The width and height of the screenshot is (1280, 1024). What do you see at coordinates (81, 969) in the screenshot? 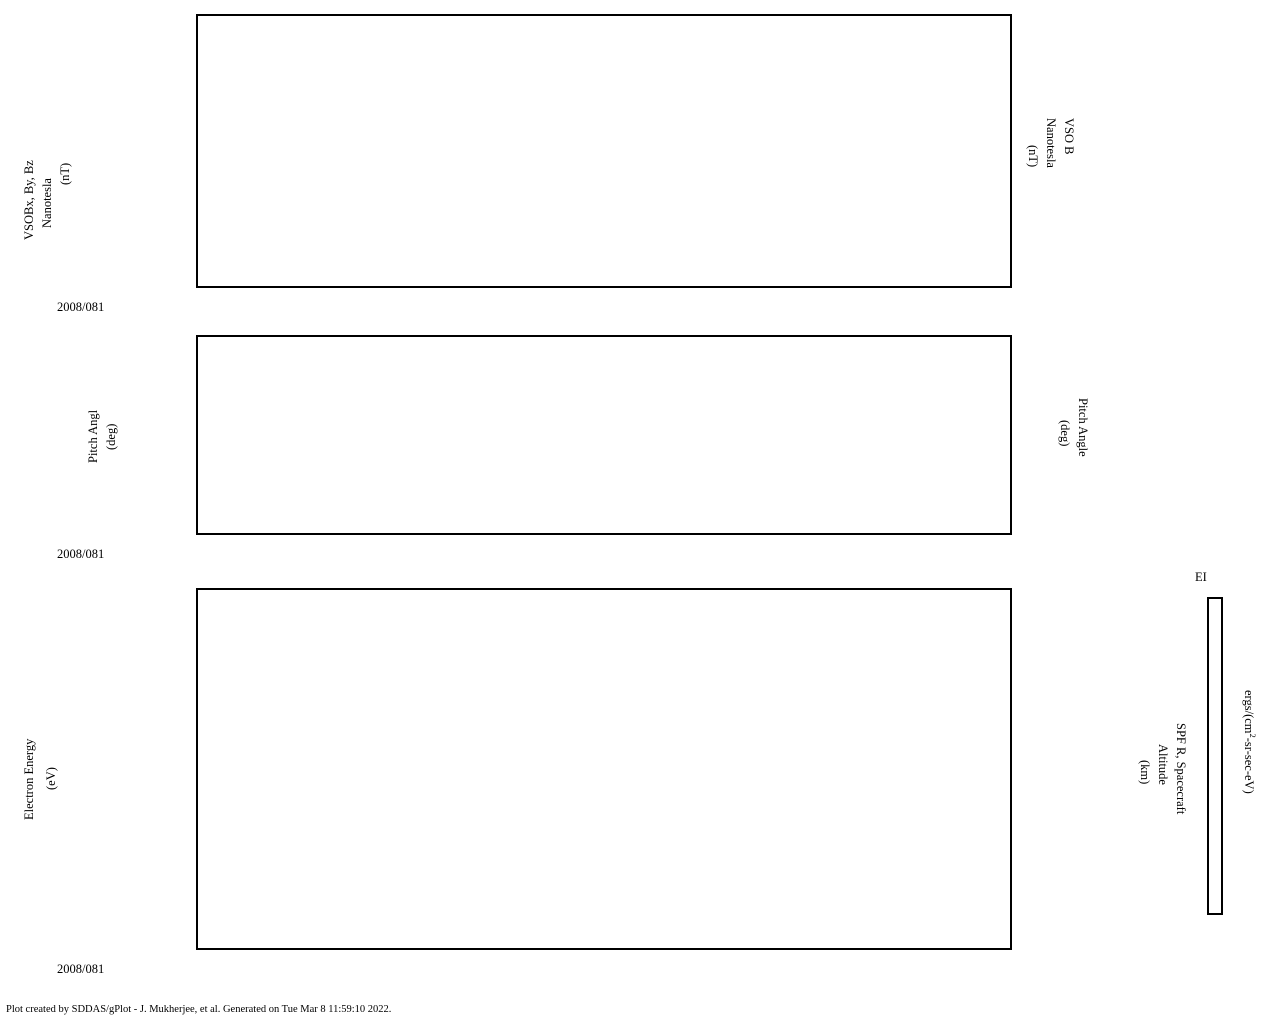
I see `panel3-date-label: 2008/081` at bounding box center [81, 969].